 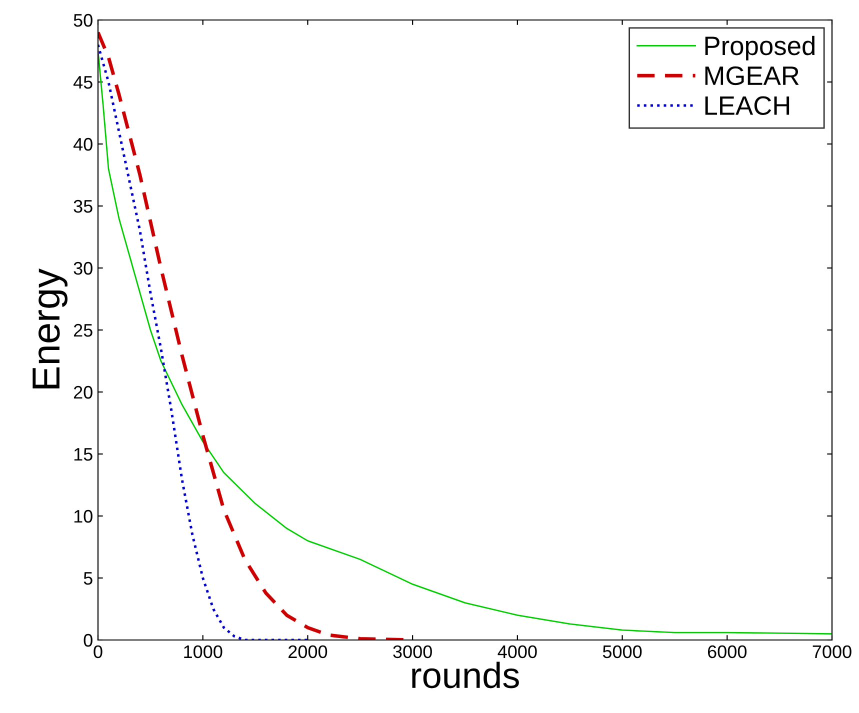 I want to click on y-tick-label: 40, so click(x=82, y=144).